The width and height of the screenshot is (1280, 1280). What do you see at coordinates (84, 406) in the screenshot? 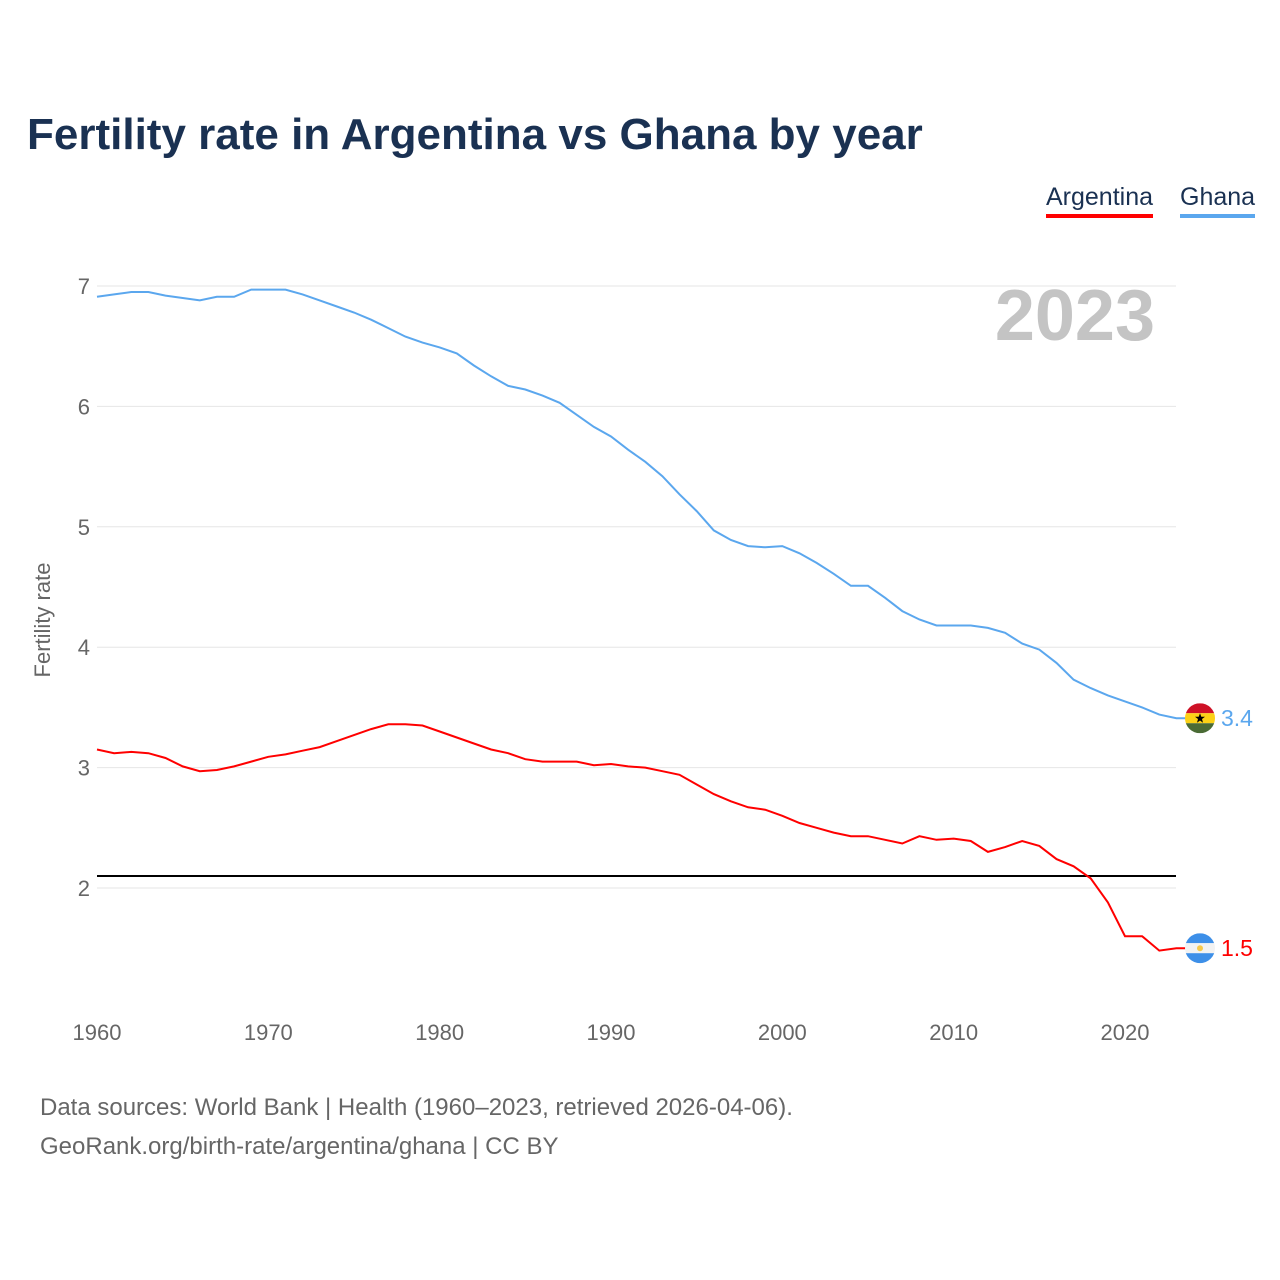
I see `y-tick-label: 6` at bounding box center [84, 406].